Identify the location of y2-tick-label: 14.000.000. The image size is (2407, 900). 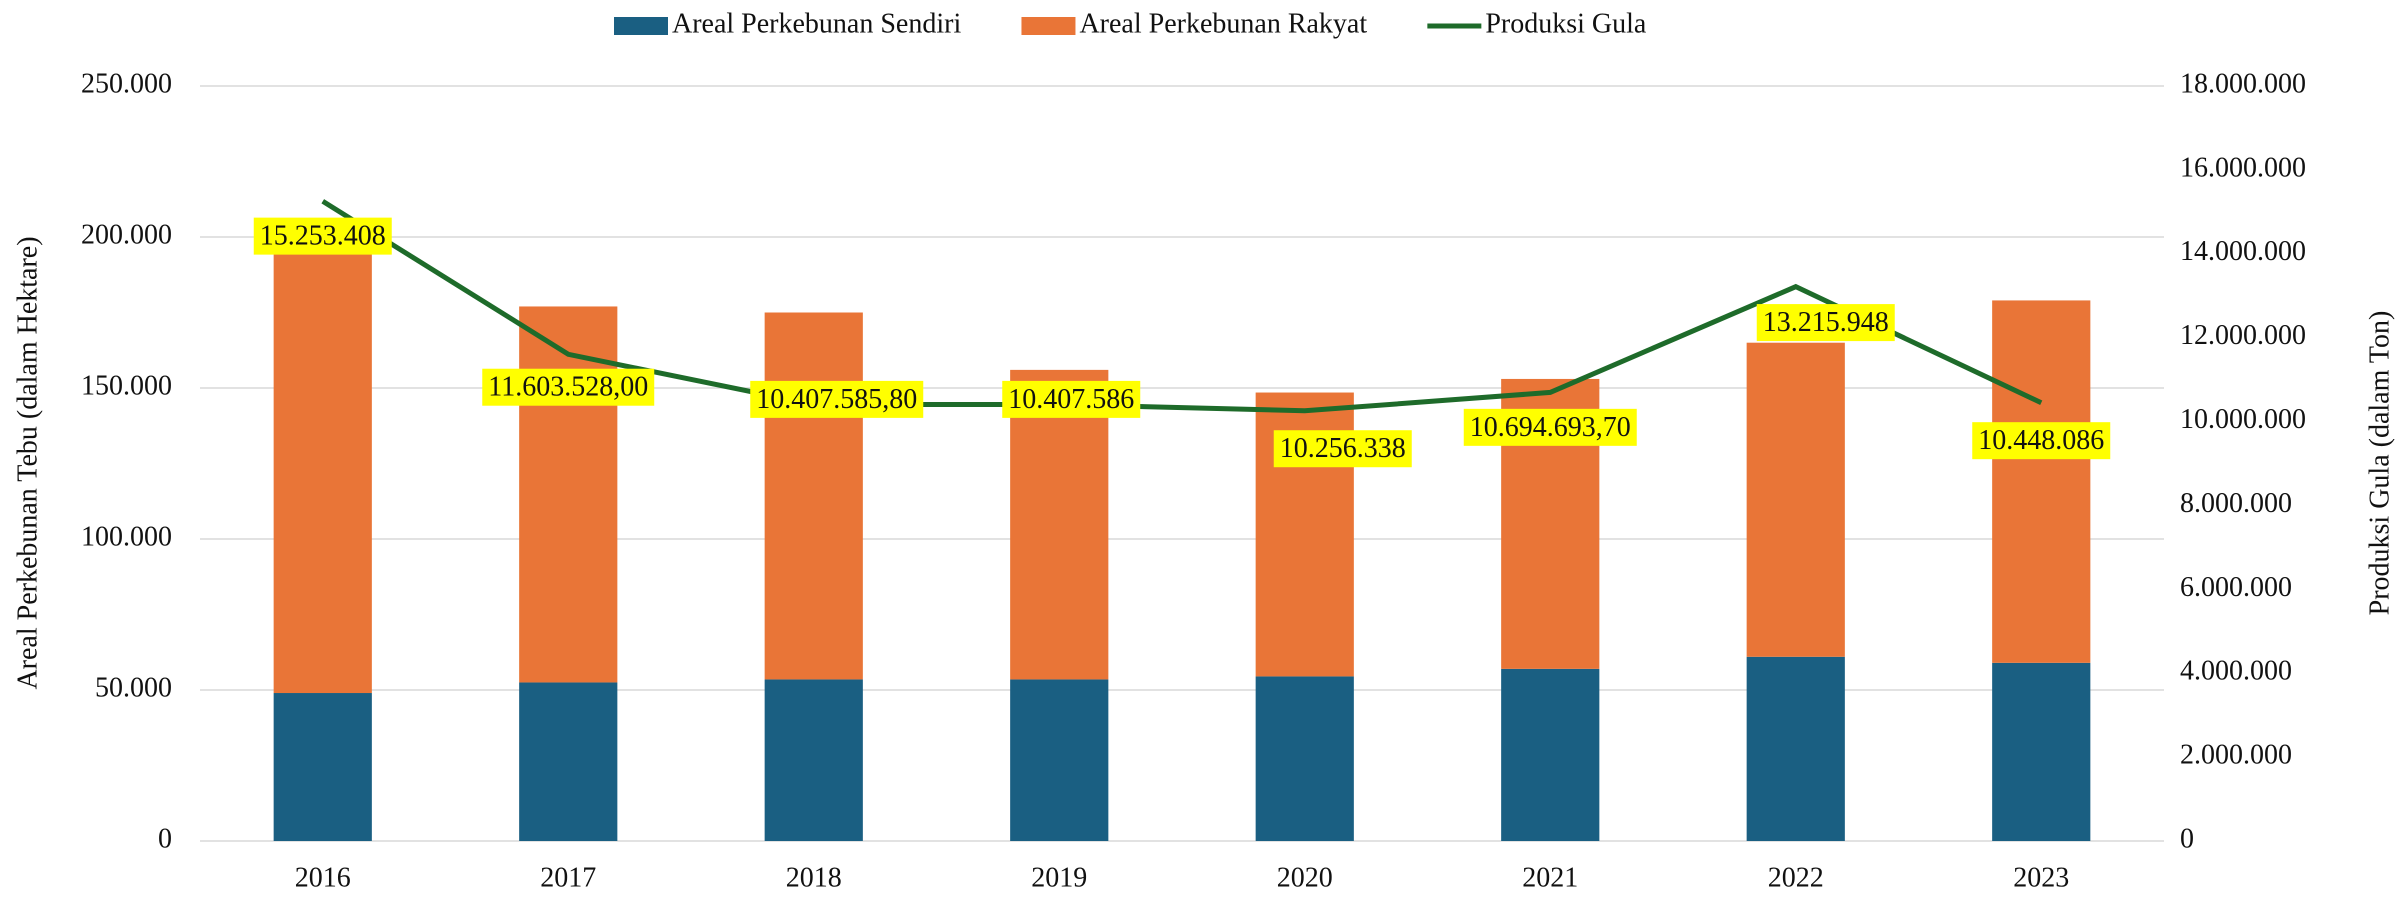
(2243, 251).